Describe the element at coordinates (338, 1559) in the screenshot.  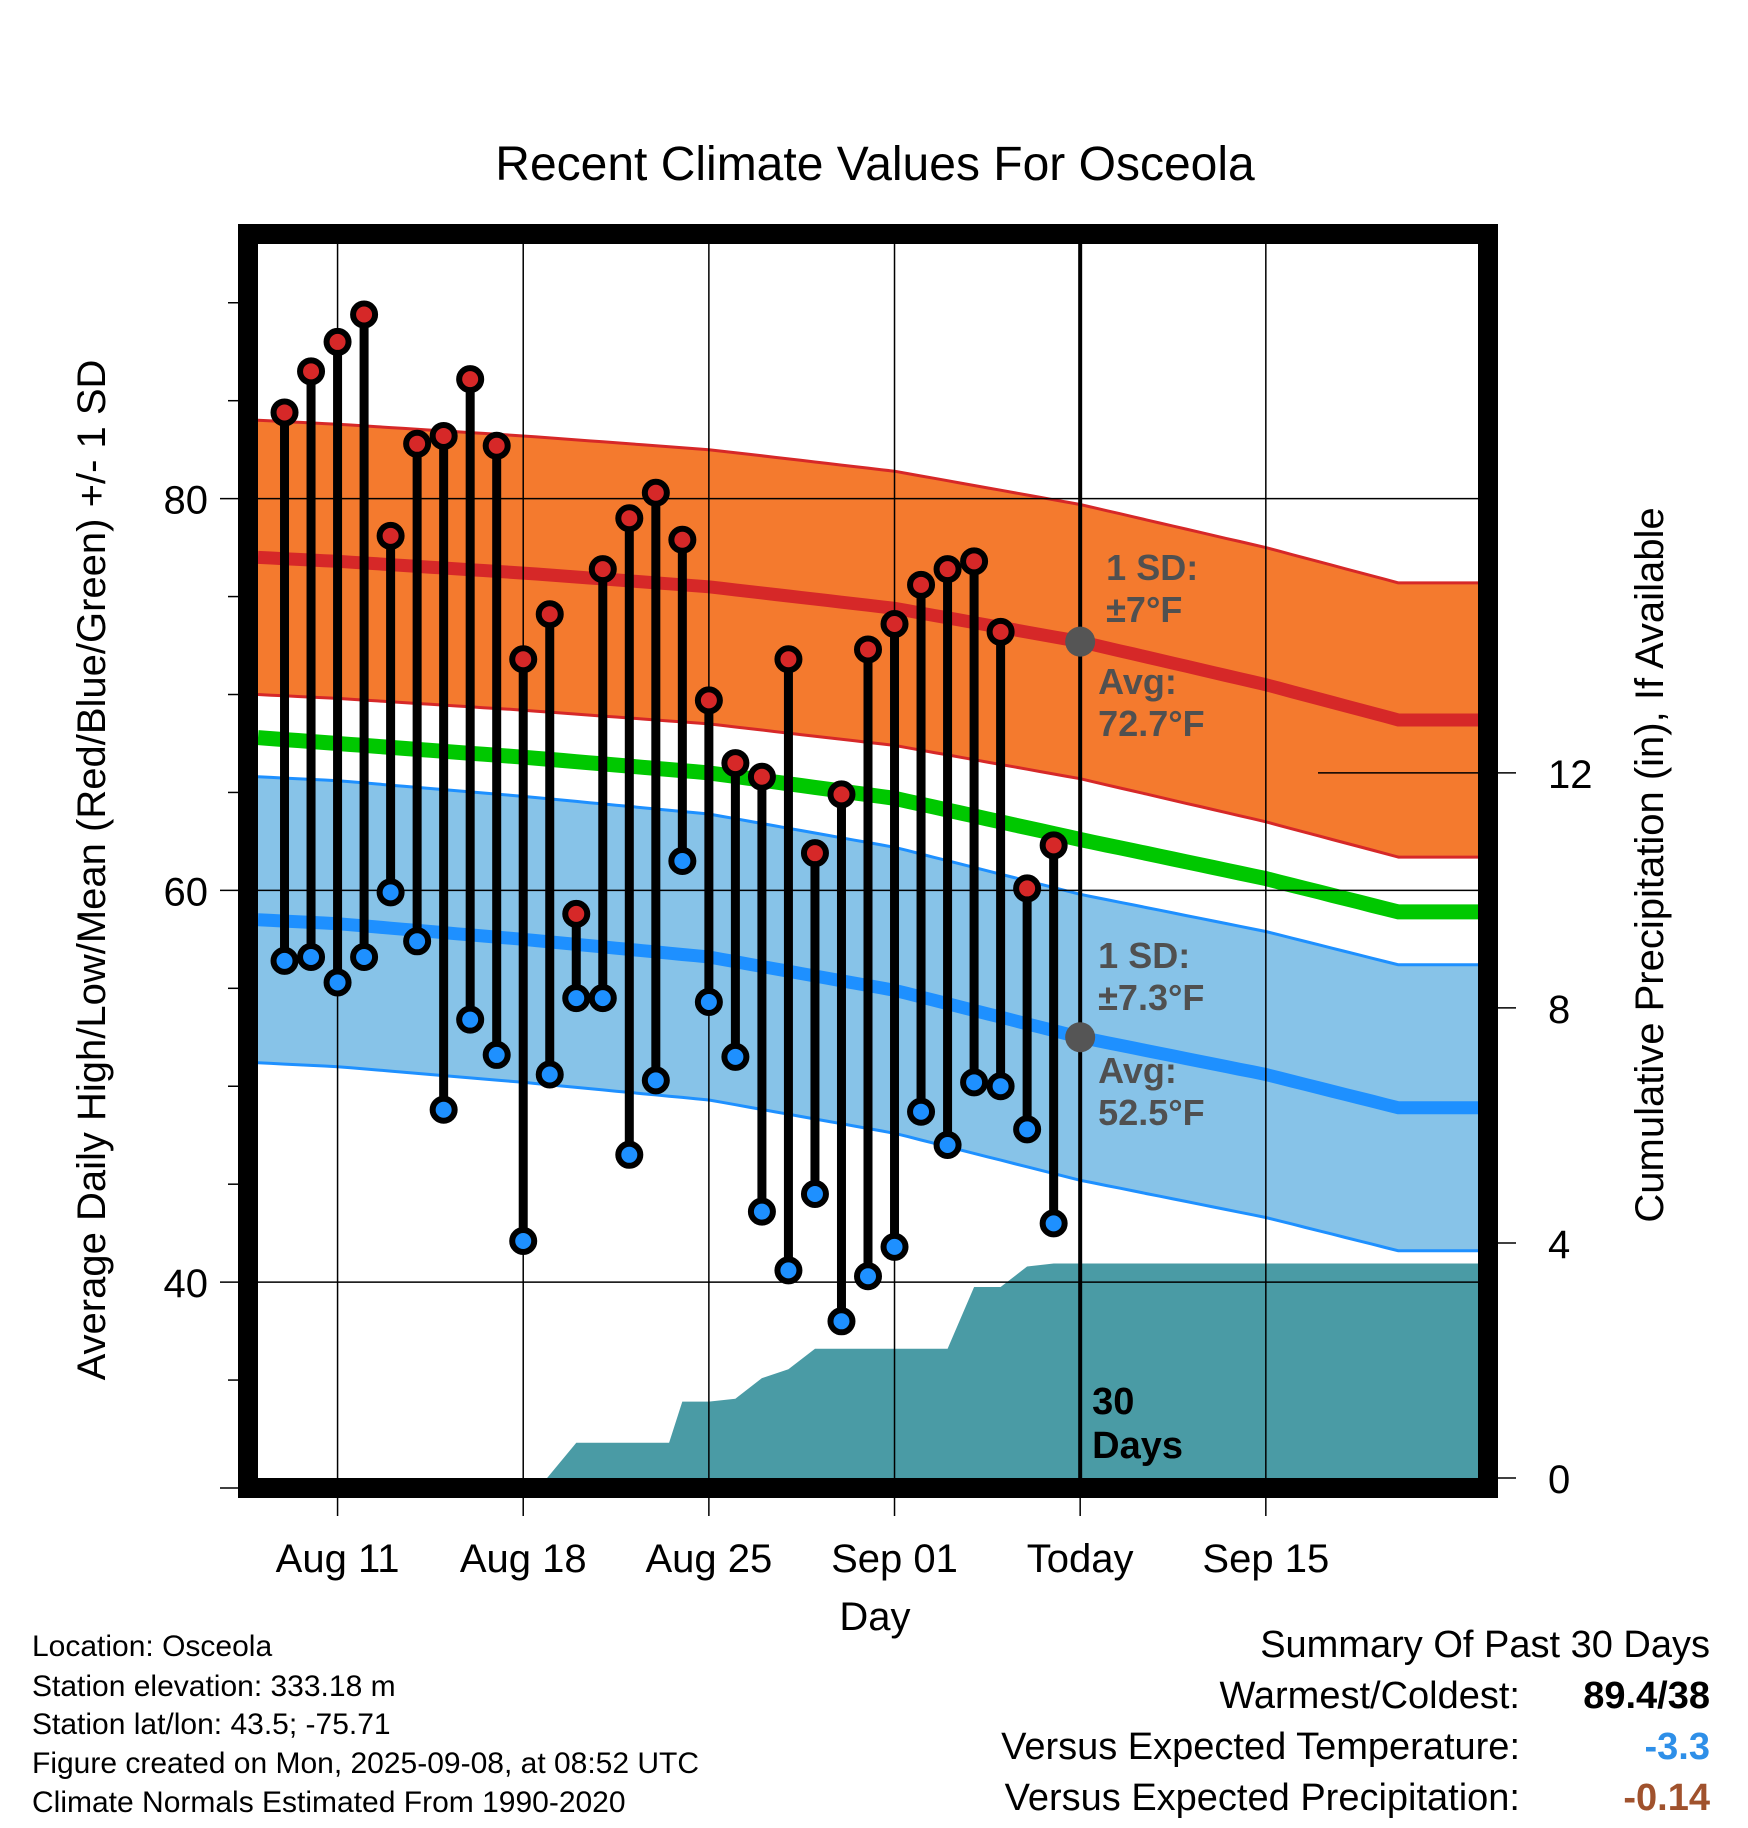
I see `x-tick-label: Aug 11` at that location.